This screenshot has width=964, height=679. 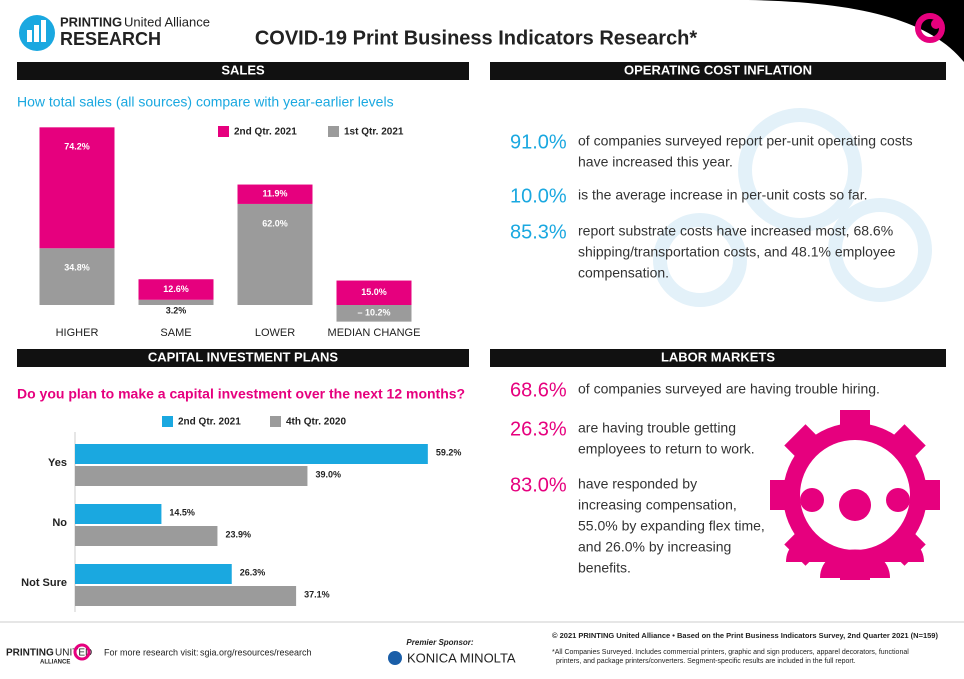 What do you see at coordinates (238, 534) in the screenshot?
I see `value-label: 23.9%` at bounding box center [238, 534].